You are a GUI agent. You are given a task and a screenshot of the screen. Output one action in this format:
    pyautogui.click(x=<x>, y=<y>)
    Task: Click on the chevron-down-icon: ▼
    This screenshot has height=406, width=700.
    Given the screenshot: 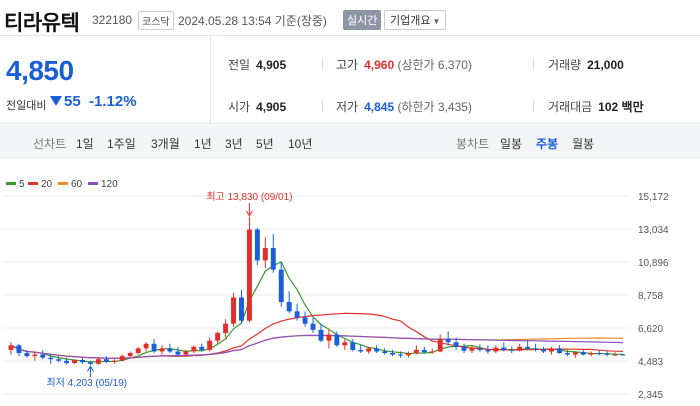 What is the action you would take?
    pyautogui.click(x=436, y=21)
    